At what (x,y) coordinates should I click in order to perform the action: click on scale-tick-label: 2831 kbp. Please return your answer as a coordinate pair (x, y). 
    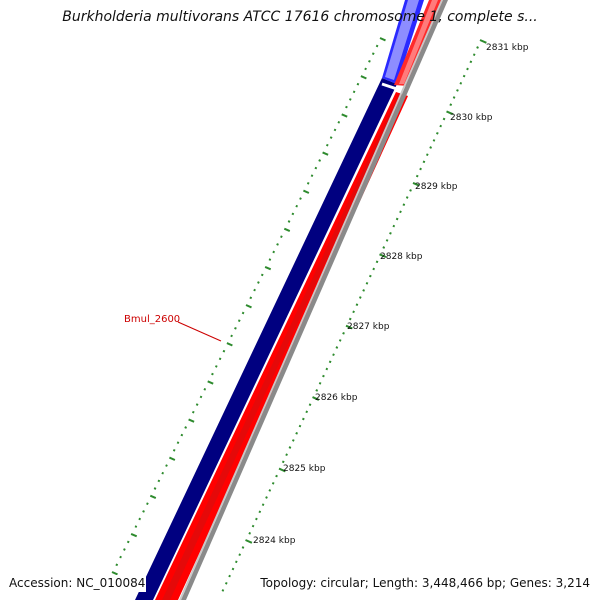
    Looking at the image, I should click on (507, 48).